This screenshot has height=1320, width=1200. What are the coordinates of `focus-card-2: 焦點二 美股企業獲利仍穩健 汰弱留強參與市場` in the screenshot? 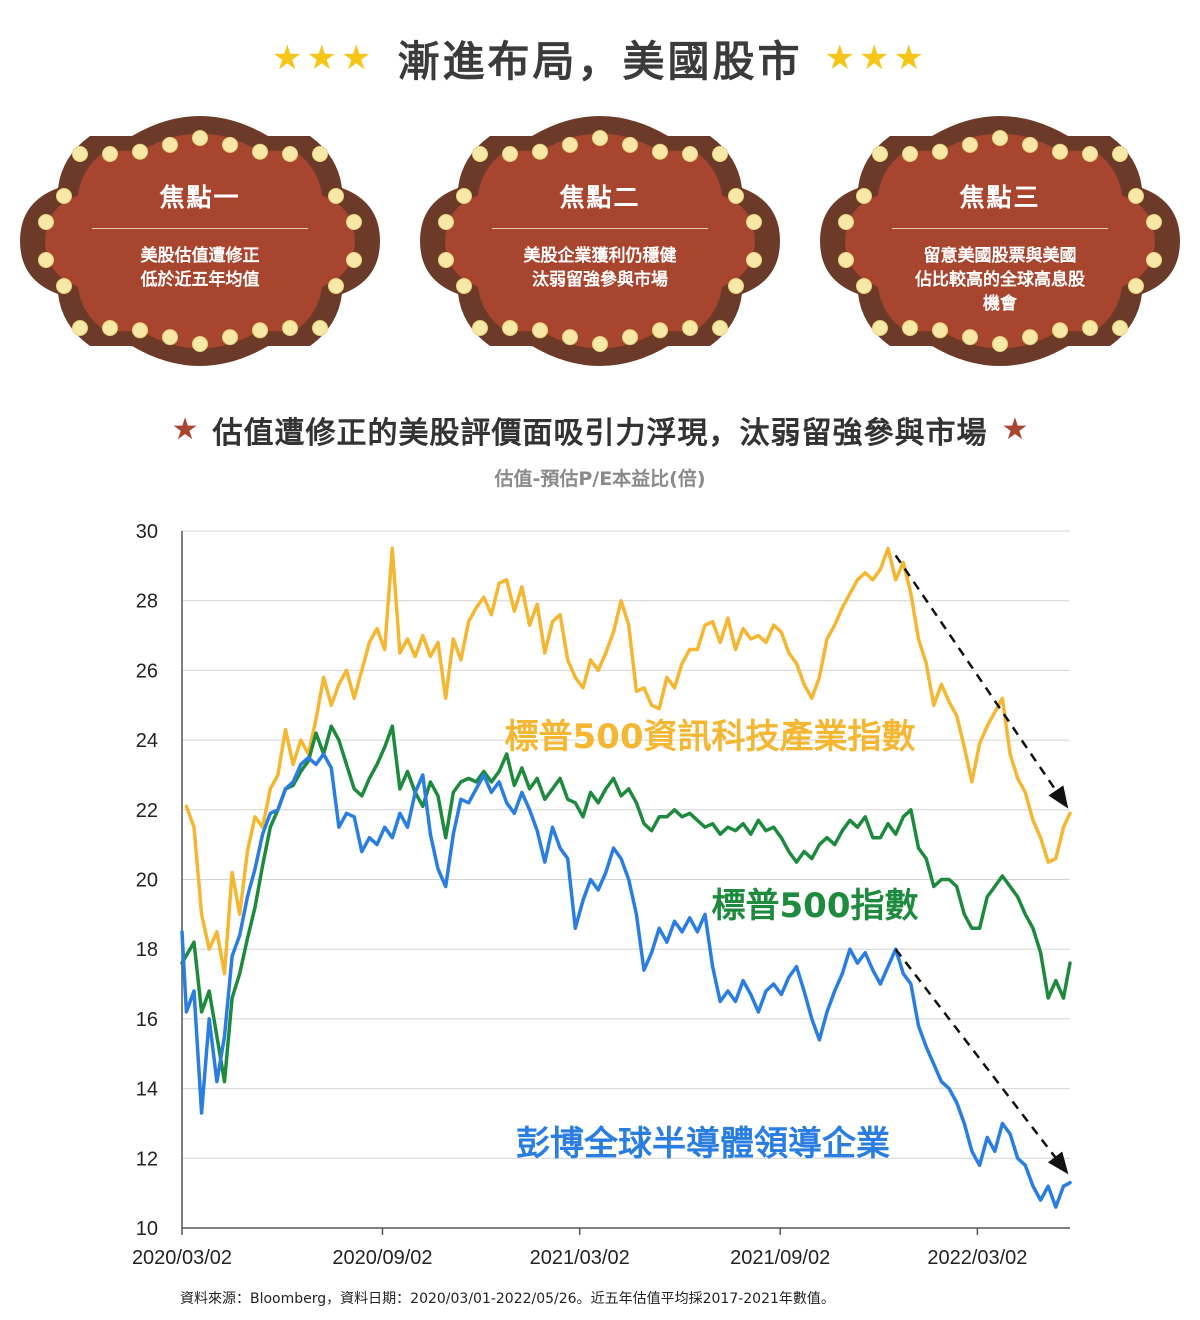 It's located at (600, 241).